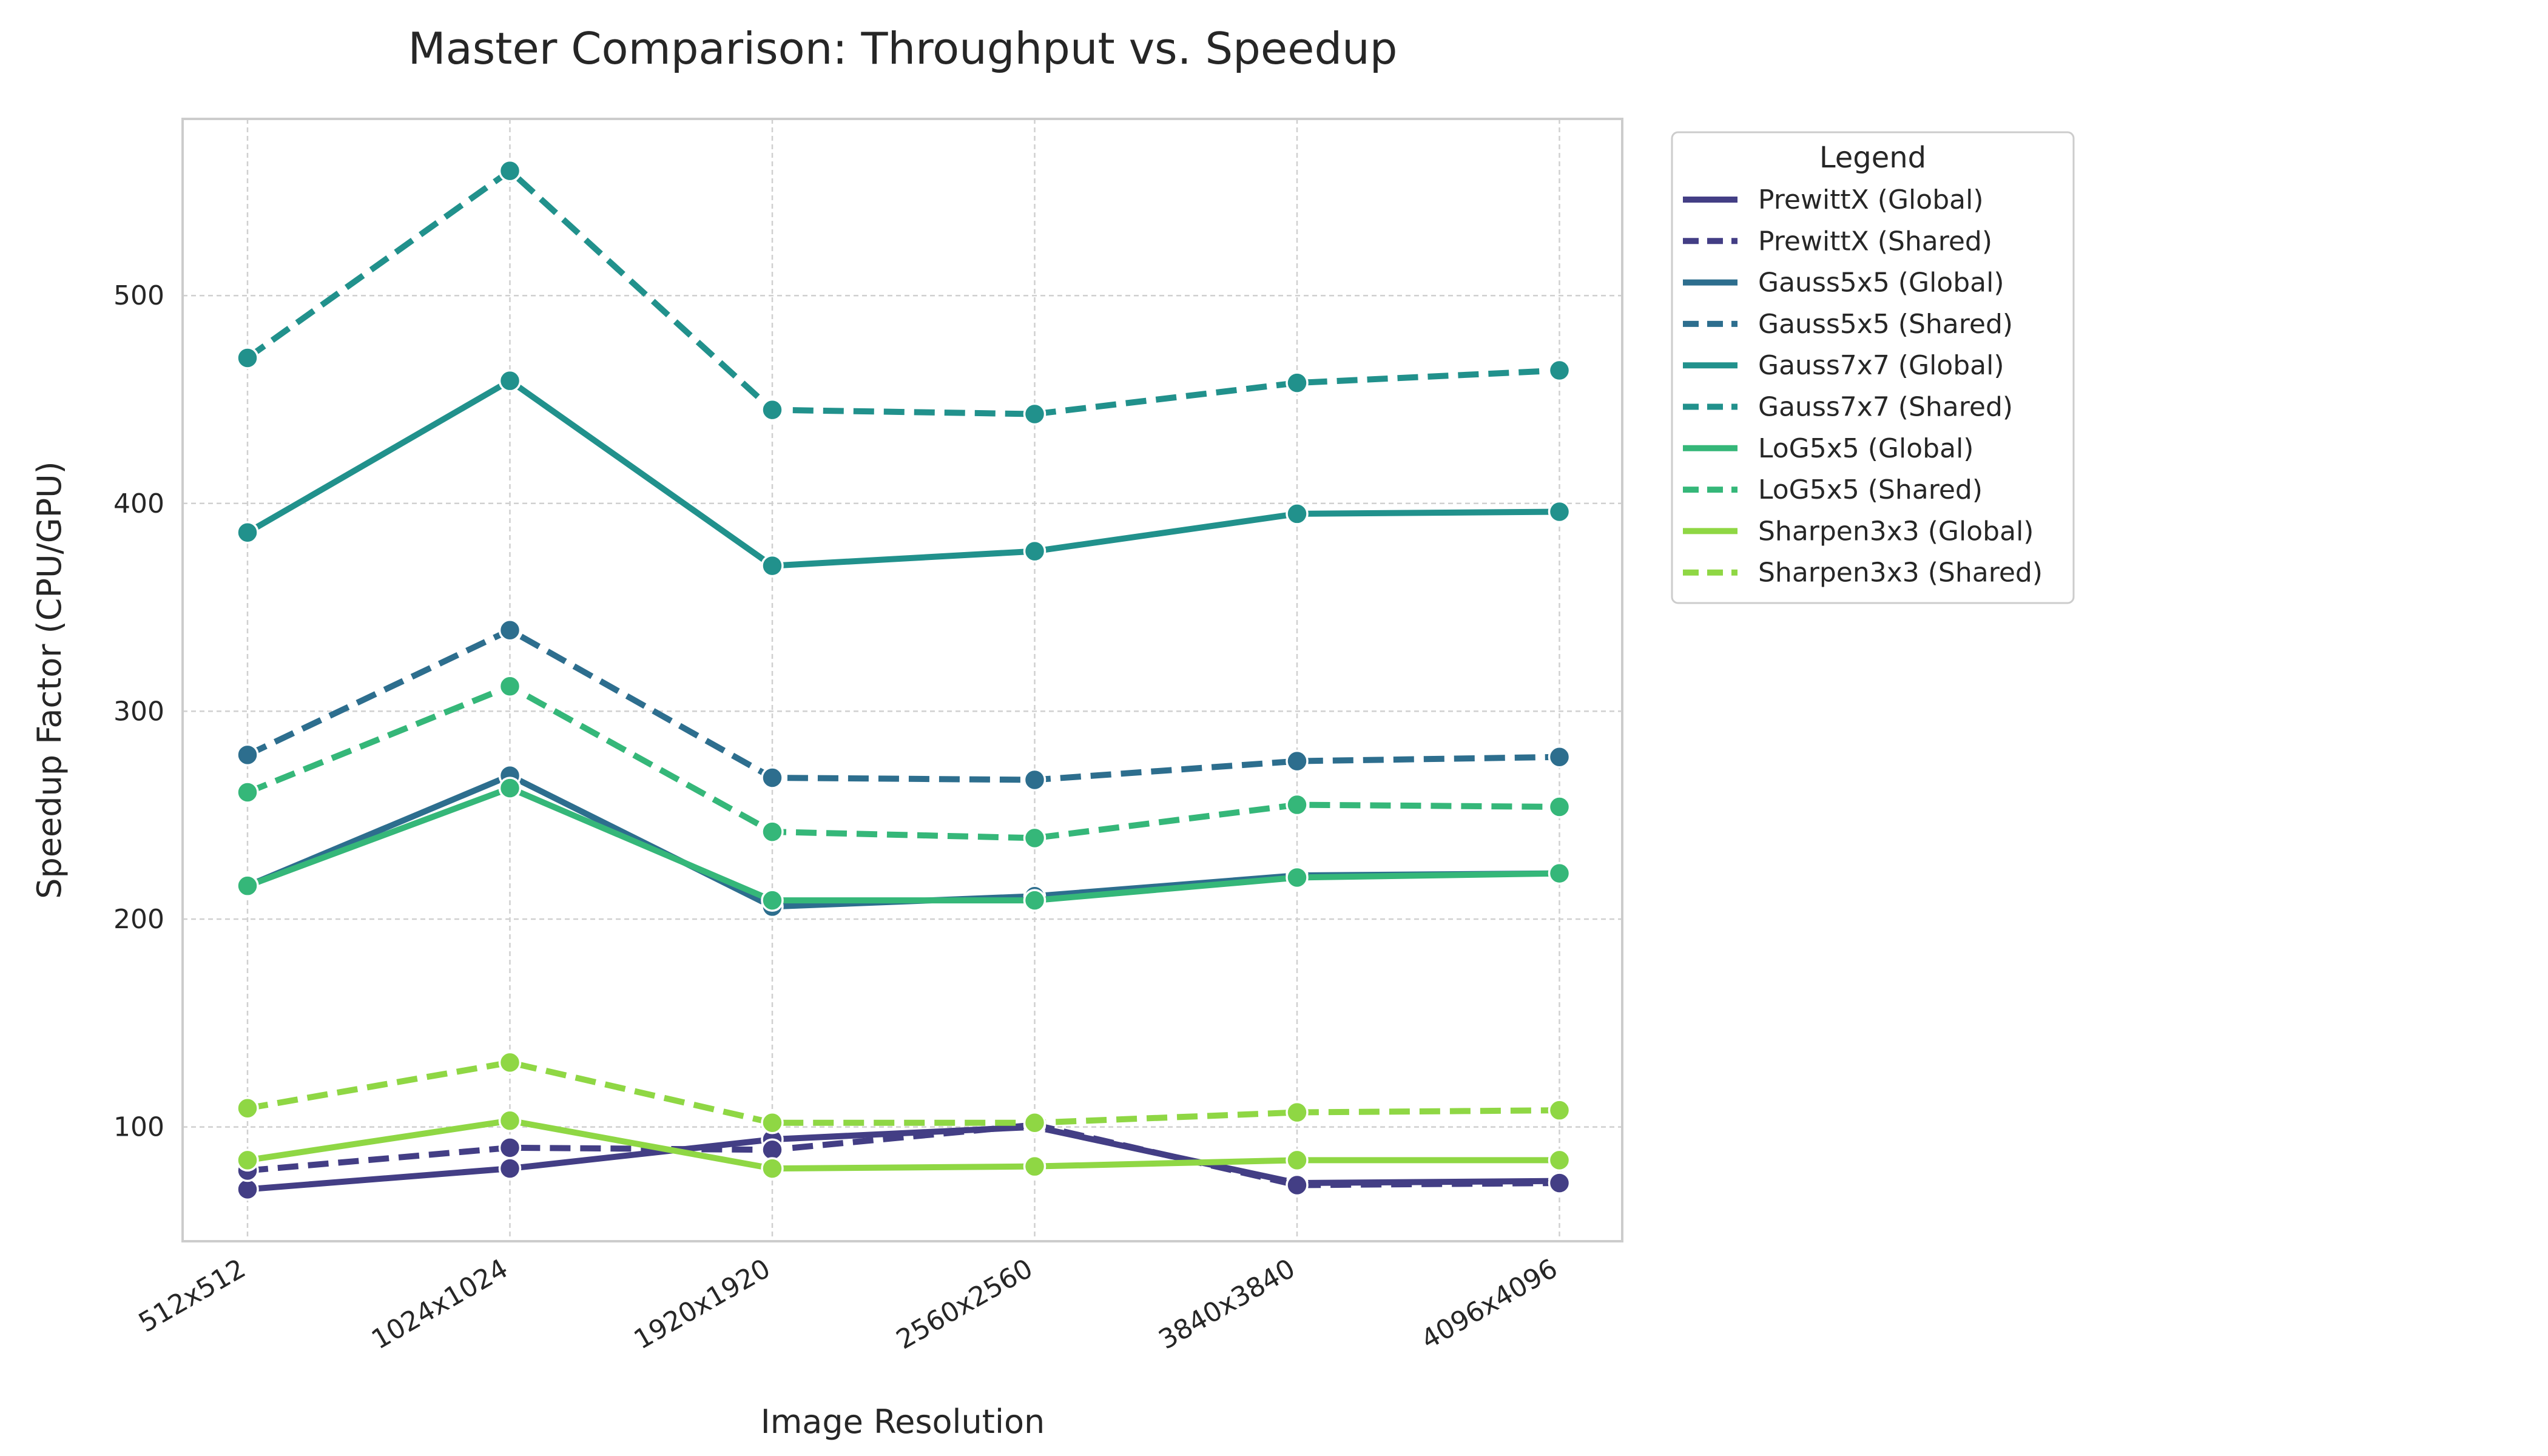  Describe the element at coordinates (903, 1422) in the screenshot. I see `x-axis-label: Image Resolution` at that location.